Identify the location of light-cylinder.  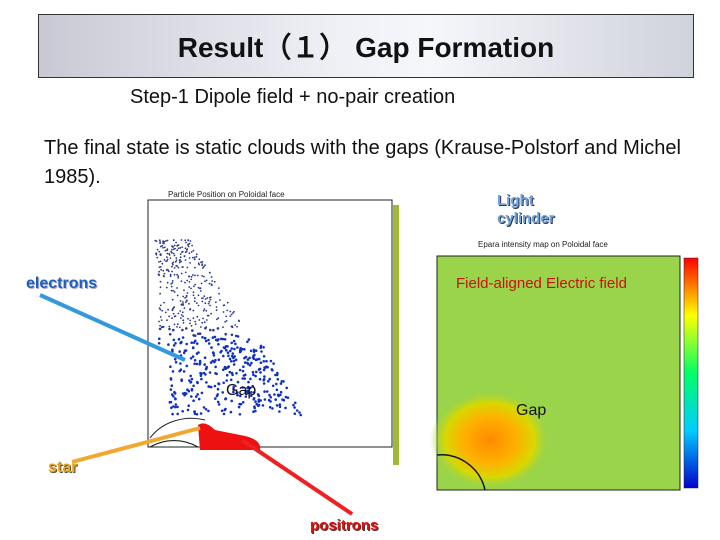
(396, 335).